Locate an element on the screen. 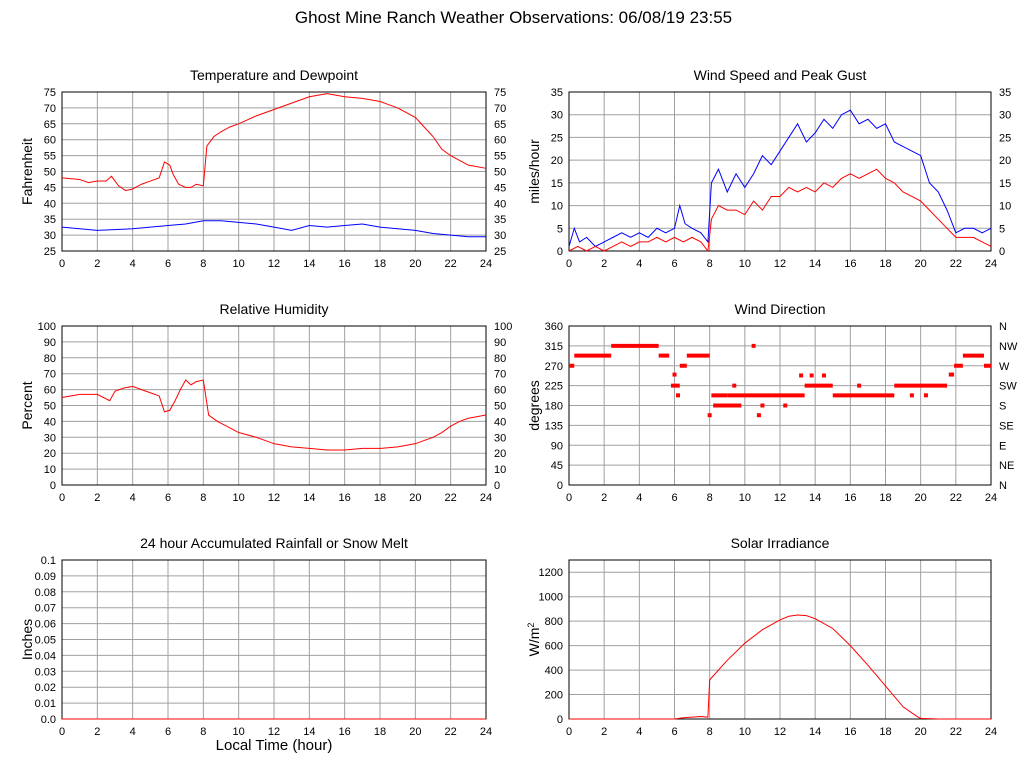  y-tick-label-right: 80 is located at coordinates (500, 359).